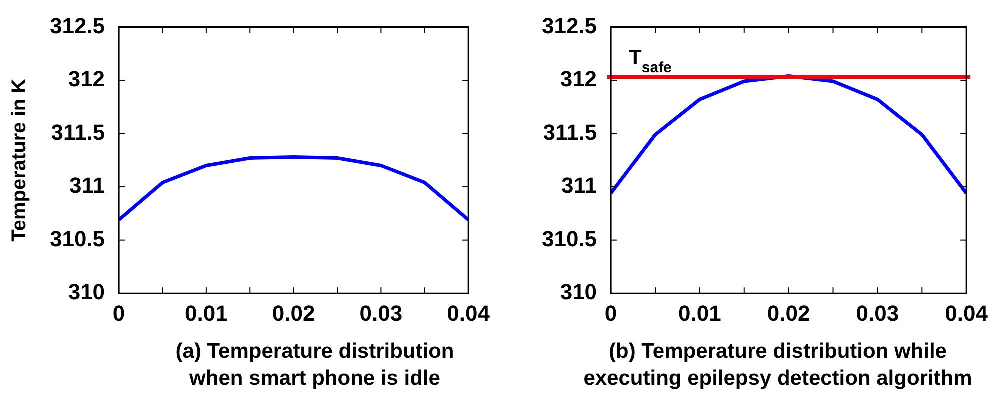 The width and height of the screenshot is (996, 408). Describe the element at coordinates (315, 365) in the screenshot. I see `x-axis-title: (a) Temperature distribution when smart phone is idle` at that location.